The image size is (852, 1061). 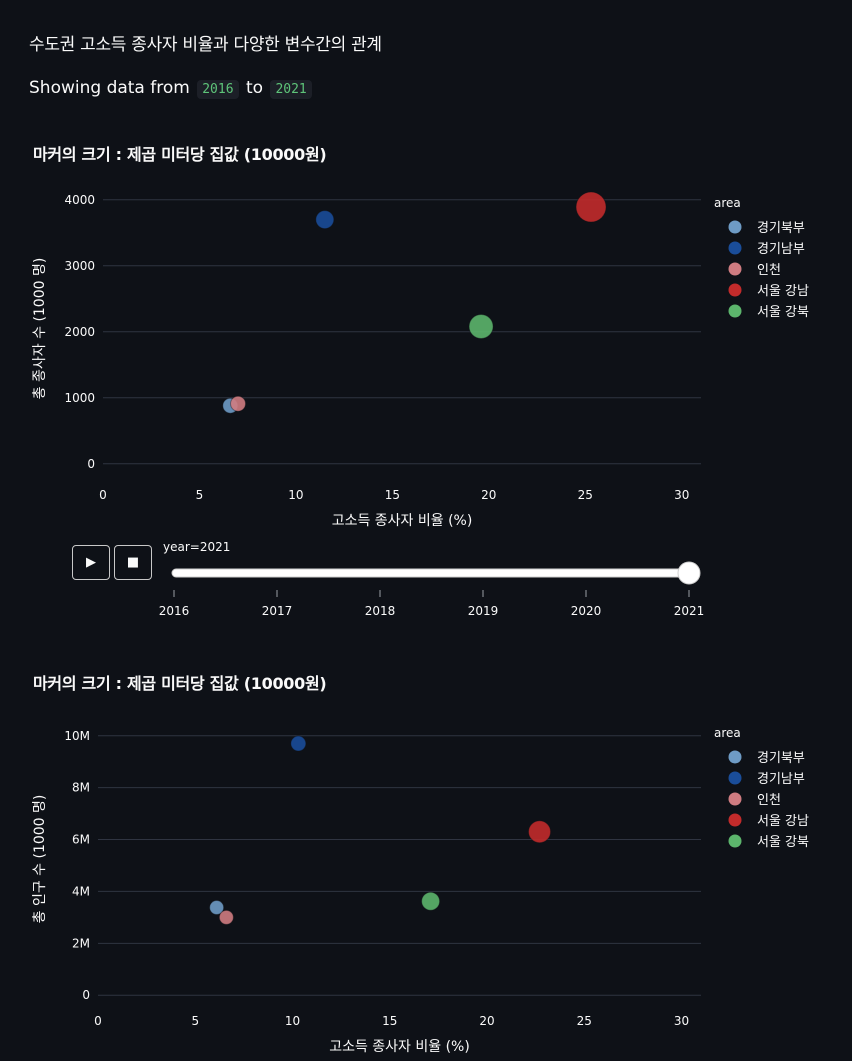 I want to click on play-icon: ▶, so click(x=91, y=562).